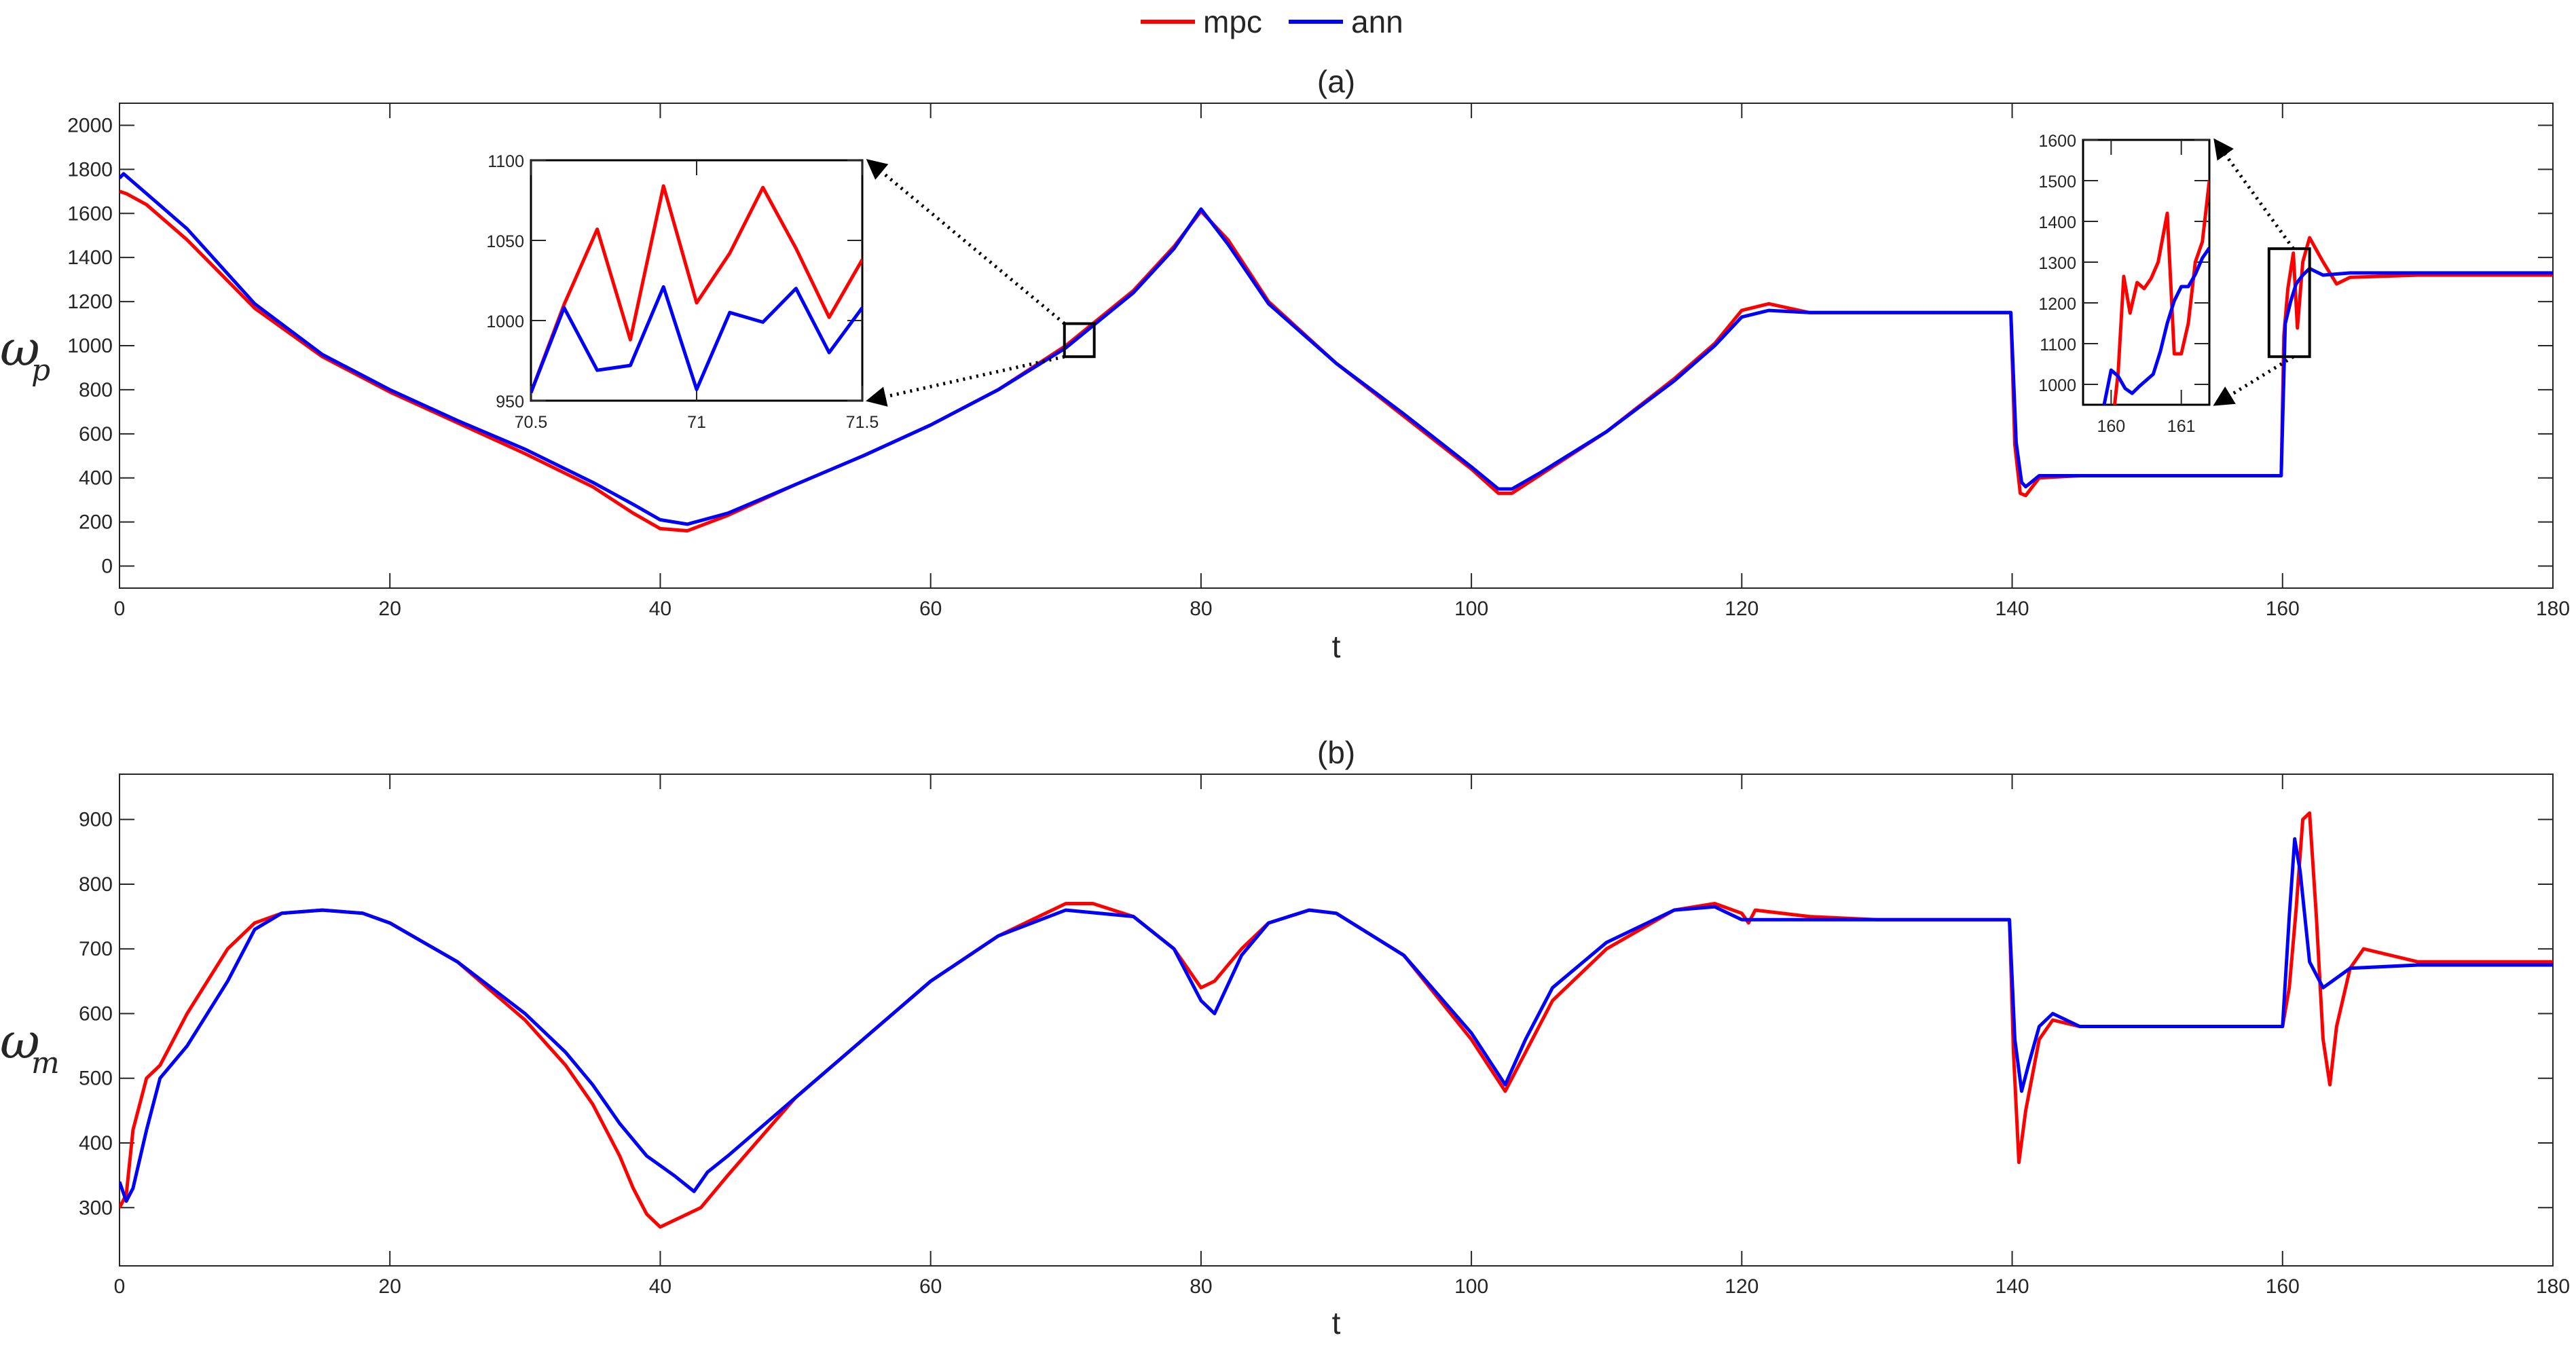 Image resolution: width=2576 pixels, height=1346 pixels. I want to click on panel-b-xtick-label: 60, so click(930, 1287).